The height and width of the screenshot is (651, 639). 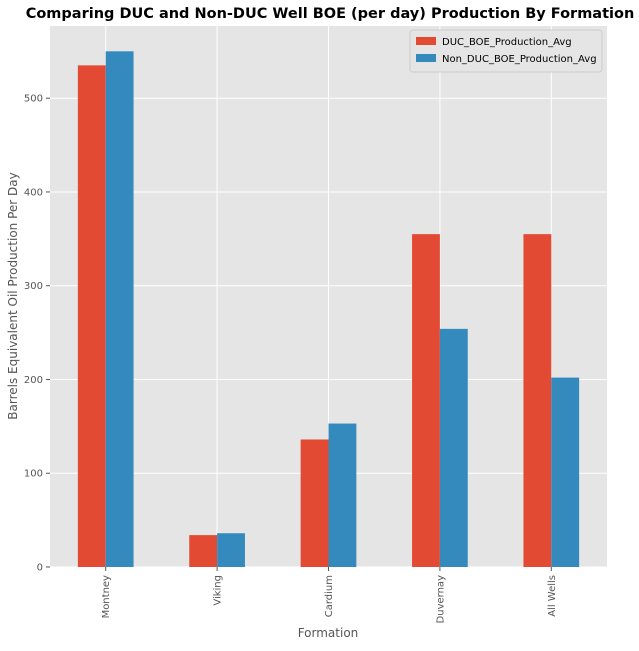 I want to click on bar-non-duc-montney, so click(x=119, y=309).